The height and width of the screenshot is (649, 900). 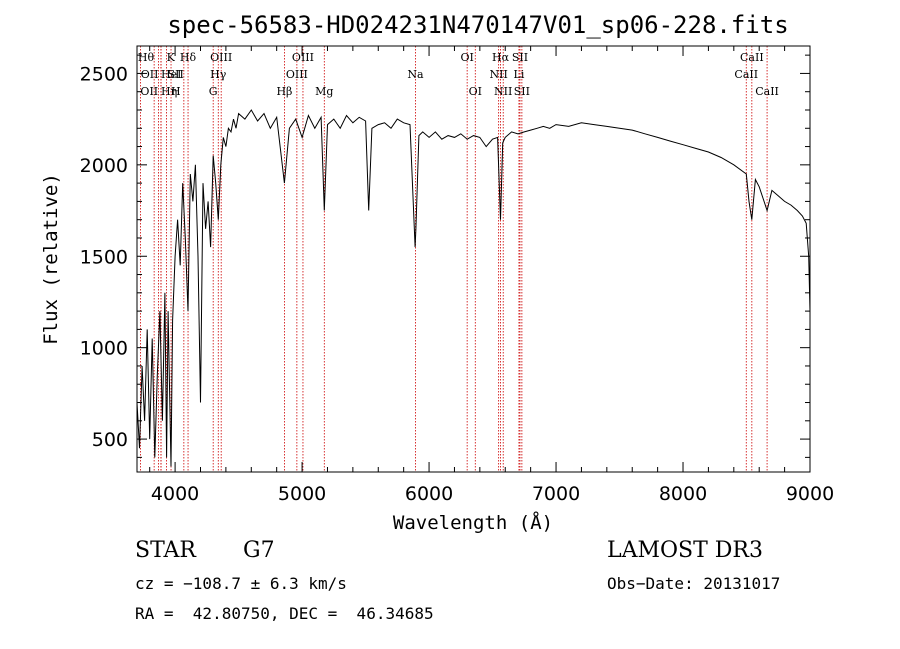 What do you see at coordinates (284, 613) in the screenshot?
I see `coordinates-readout: RA = 42.80750, DEC = 46.34685` at bounding box center [284, 613].